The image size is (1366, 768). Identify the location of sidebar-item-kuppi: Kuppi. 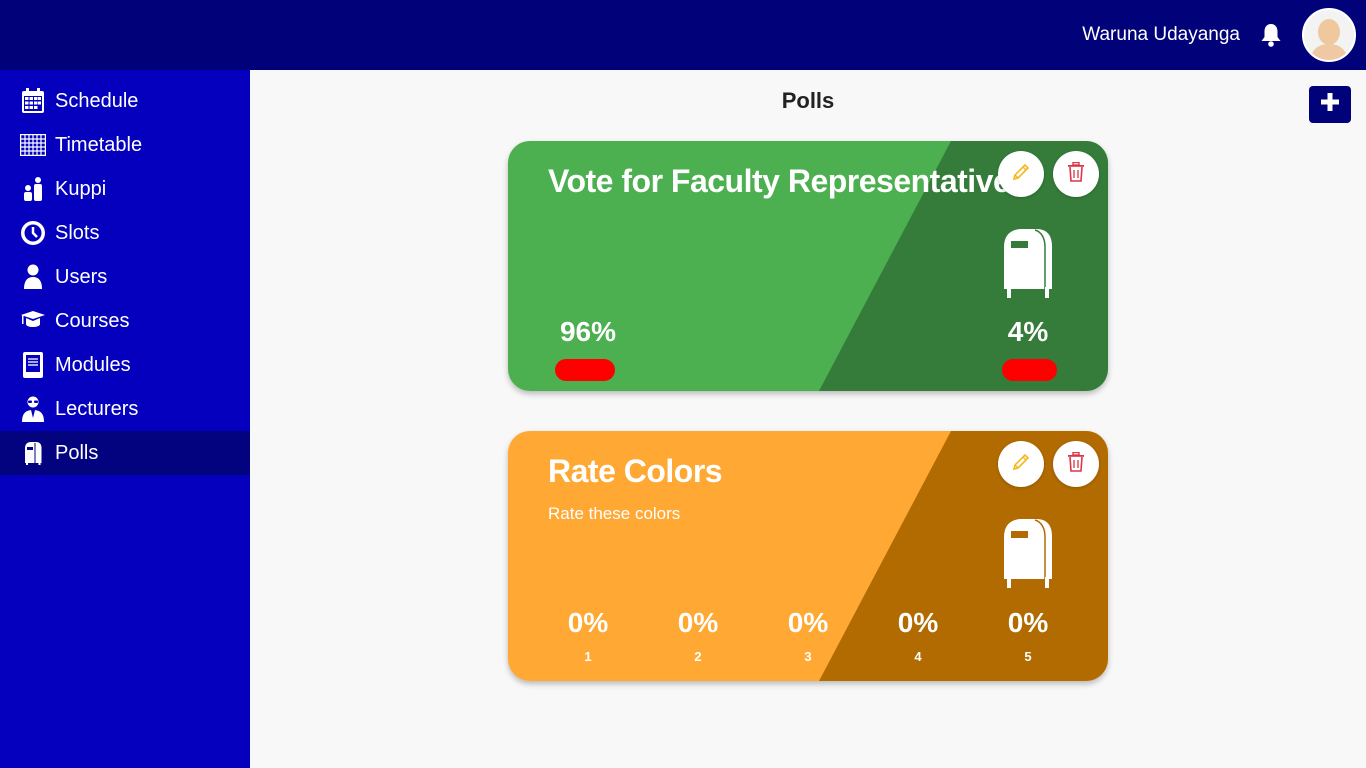
(125, 189).